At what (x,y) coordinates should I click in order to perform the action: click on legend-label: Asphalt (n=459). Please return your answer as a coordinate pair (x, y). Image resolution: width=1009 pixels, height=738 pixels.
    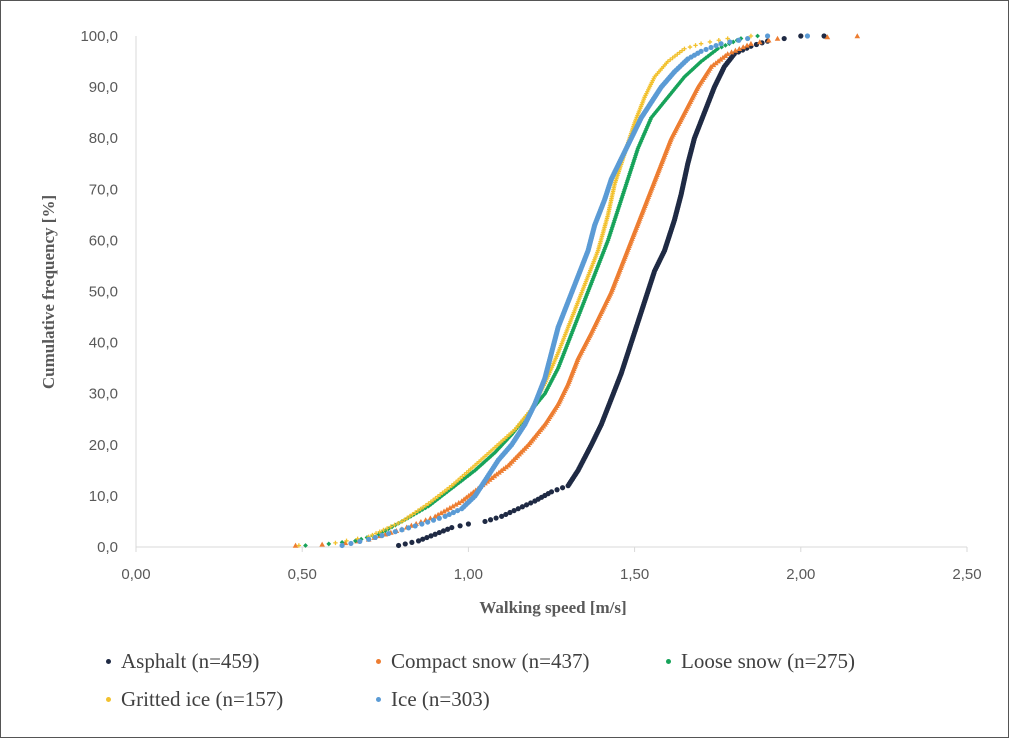
    Looking at the image, I should click on (190, 661).